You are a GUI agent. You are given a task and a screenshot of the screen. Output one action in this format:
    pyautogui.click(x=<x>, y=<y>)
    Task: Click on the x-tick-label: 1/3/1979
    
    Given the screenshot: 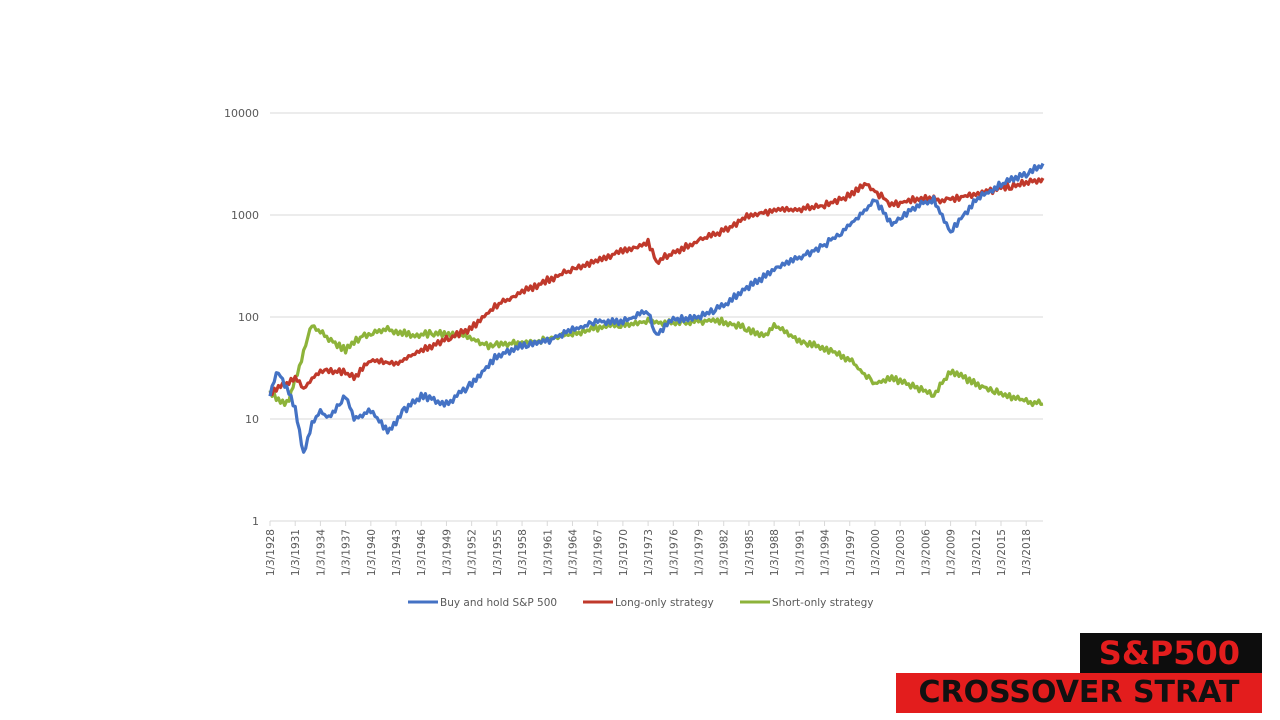 What is the action you would take?
    pyautogui.click(x=700, y=552)
    